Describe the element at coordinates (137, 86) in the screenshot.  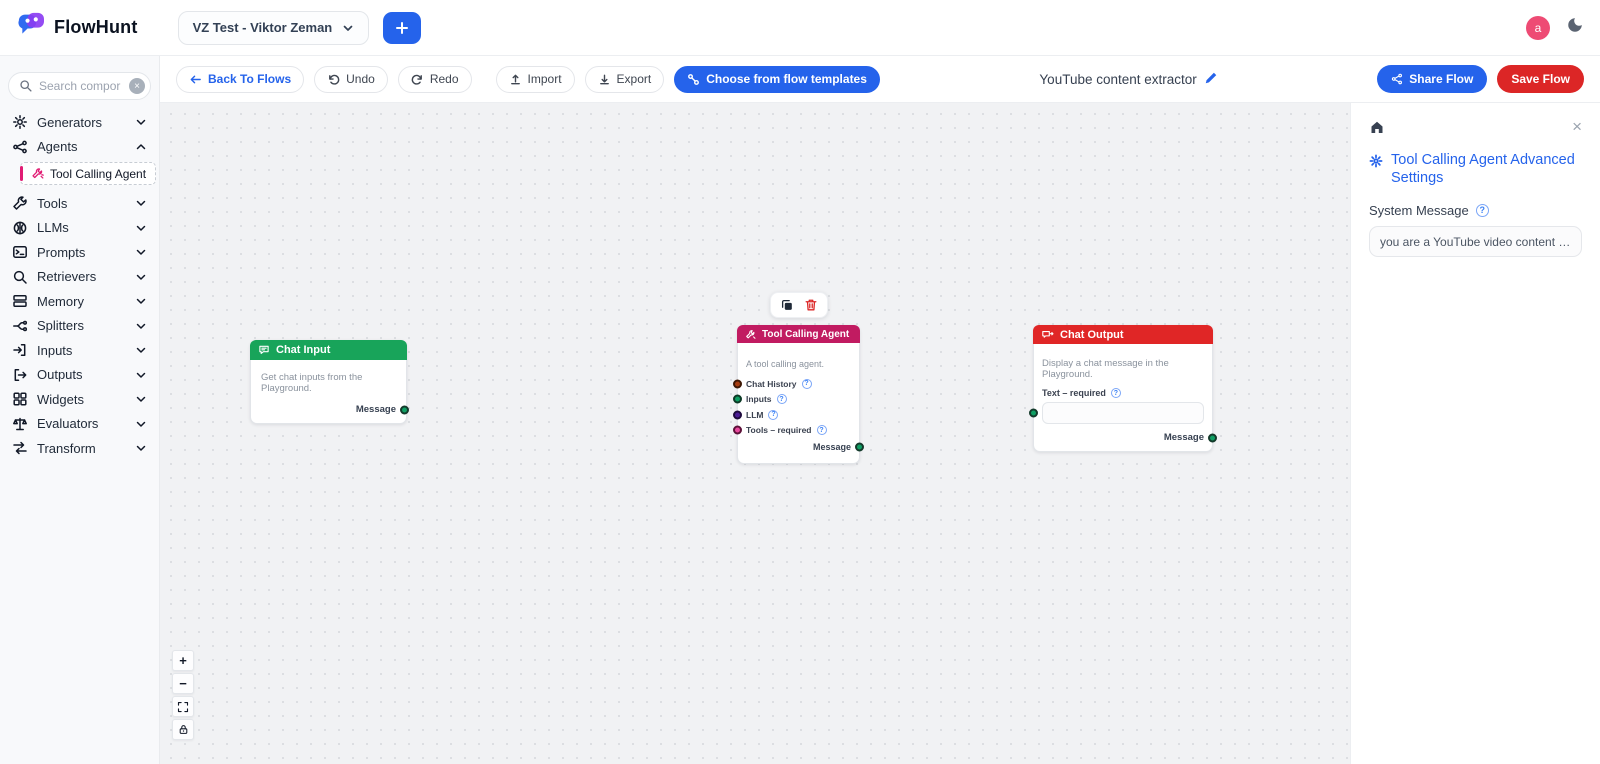
I see `search-clear-icon` at that location.